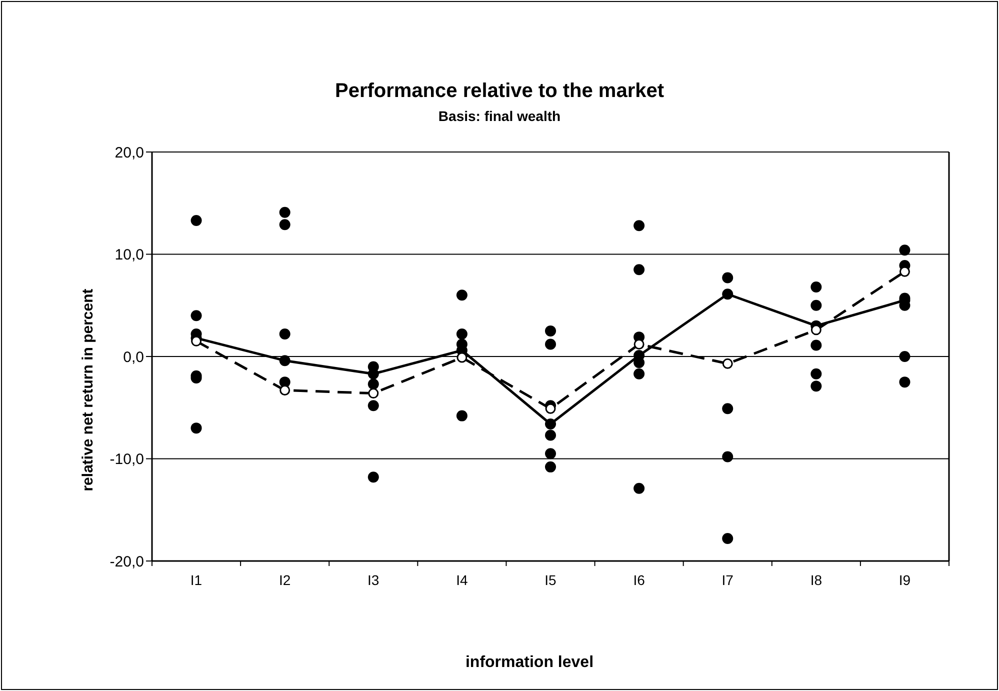 Image resolution: width=999 pixels, height=691 pixels. I want to click on x-tick-label: I9, so click(904, 580).